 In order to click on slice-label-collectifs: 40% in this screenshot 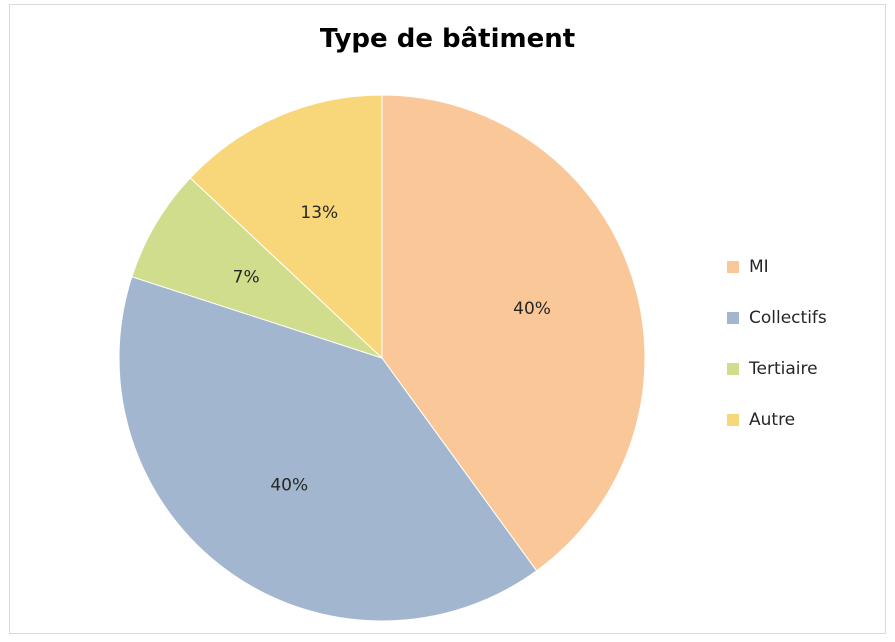, I will do `click(289, 486)`.